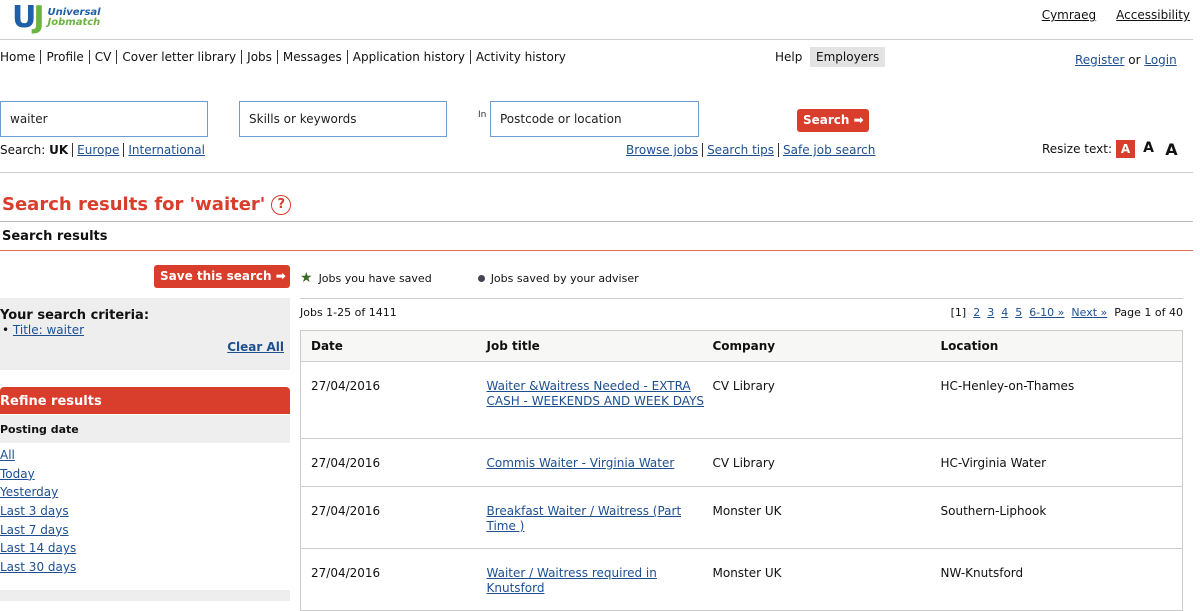  What do you see at coordinates (393, 346) in the screenshot?
I see `col-date: Date` at bounding box center [393, 346].